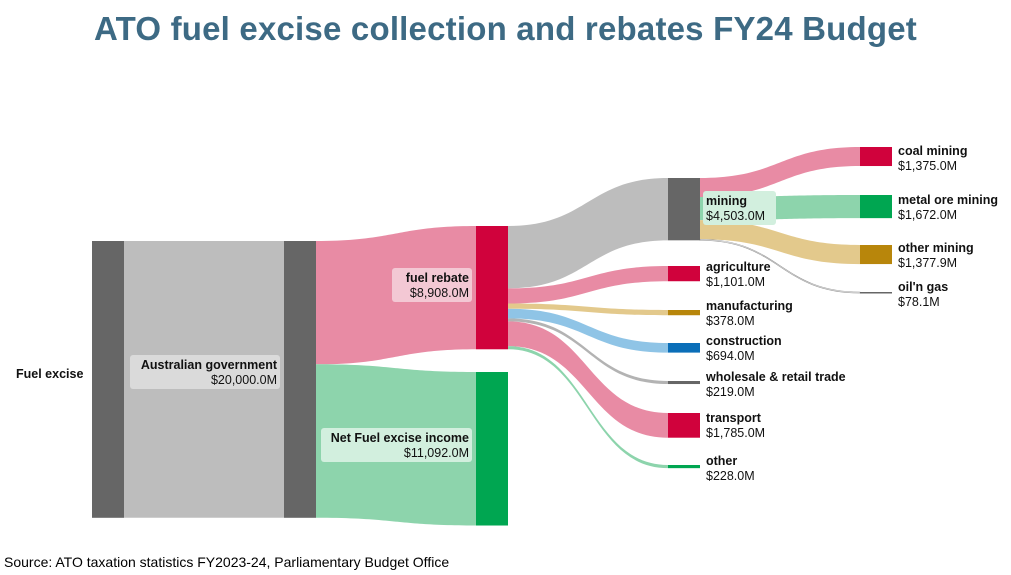 The image size is (1011, 575). Describe the element at coordinates (923, 287) in the screenshot. I see `label-oil_gas-name: oil'n gas` at that location.